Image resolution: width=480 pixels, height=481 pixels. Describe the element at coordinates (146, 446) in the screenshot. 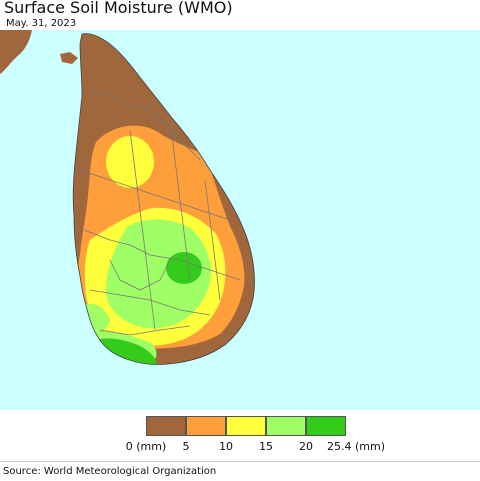

I see `legend-label-0: 0 (mm)` at that location.